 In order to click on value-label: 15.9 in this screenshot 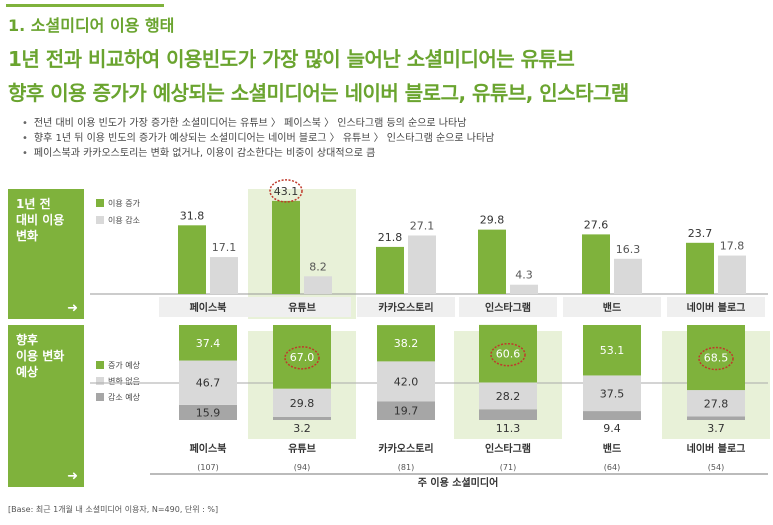, I will do `click(208, 412)`.